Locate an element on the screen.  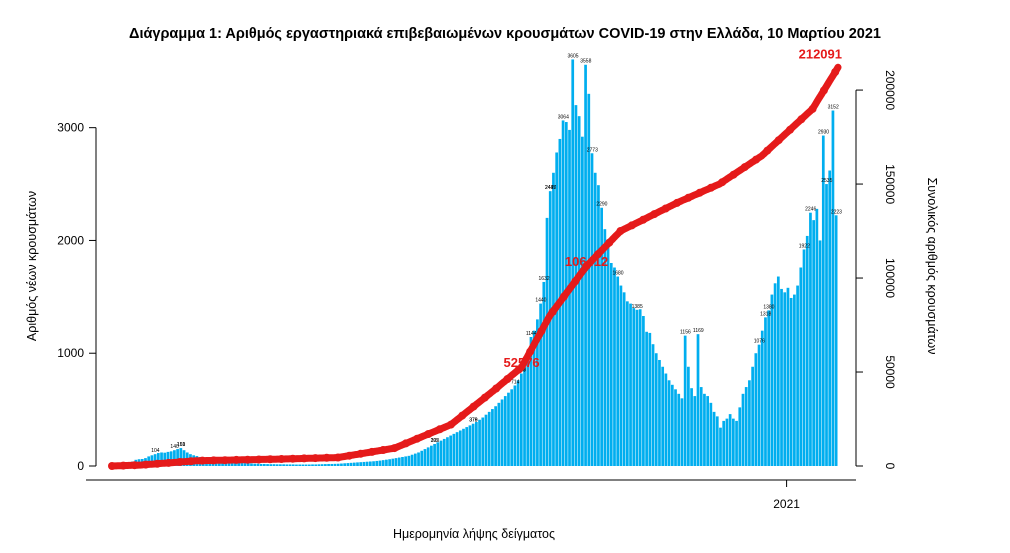
right-tick-label: 50000 is located at coordinates (890, 372).